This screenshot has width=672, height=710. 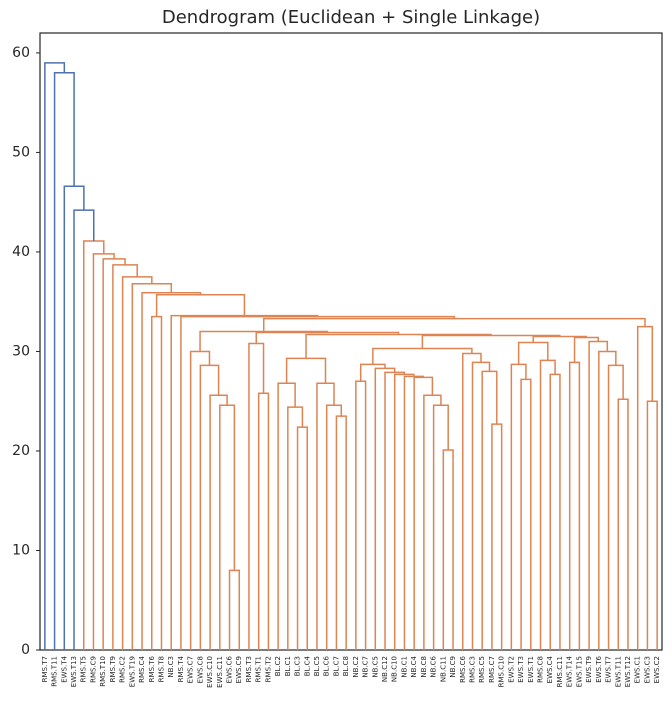 I want to click on leaf-label: EWS.T3, so click(x=521, y=669).